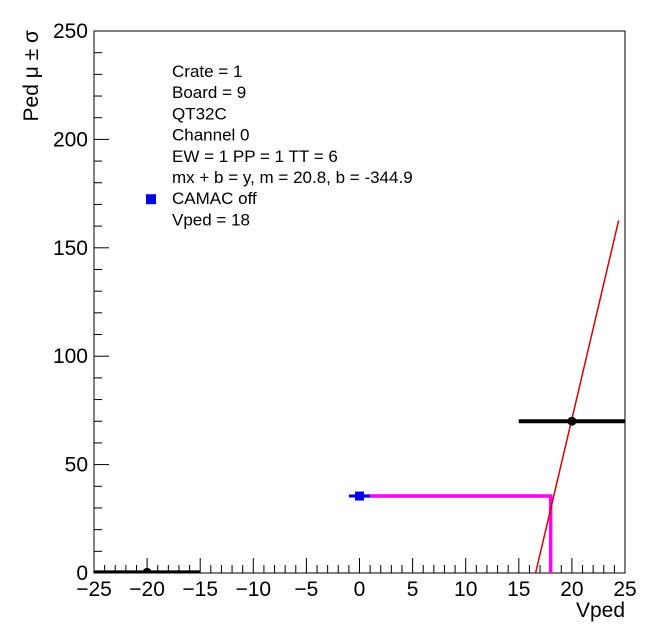 This screenshot has height=636, width=655. What do you see at coordinates (253, 589) in the screenshot?
I see `x-tick-label: −10` at bounding box center [253, 589].